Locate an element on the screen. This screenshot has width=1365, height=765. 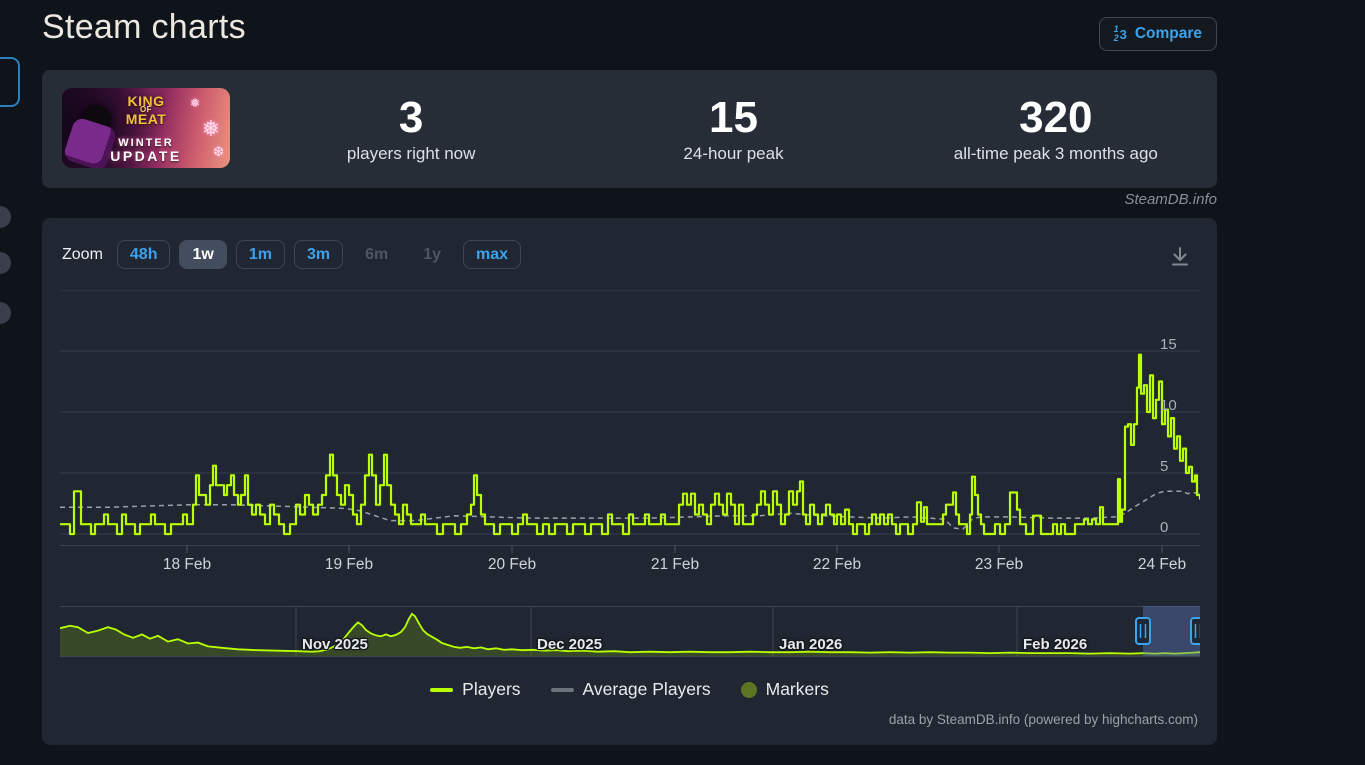
legend-label: Average Players is located at coordinates (646, 689).